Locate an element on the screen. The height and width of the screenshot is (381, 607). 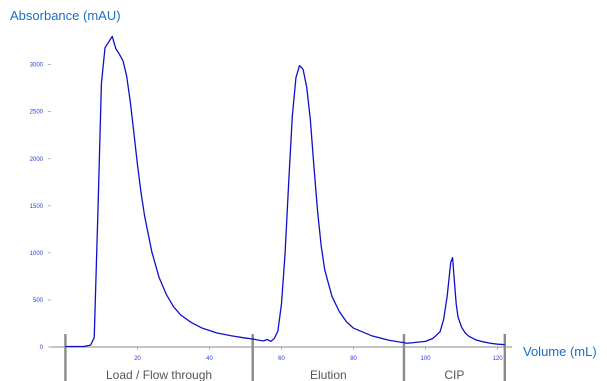
y-axis-title: Absorbance (mAU) is located at coordinates (65, 15).